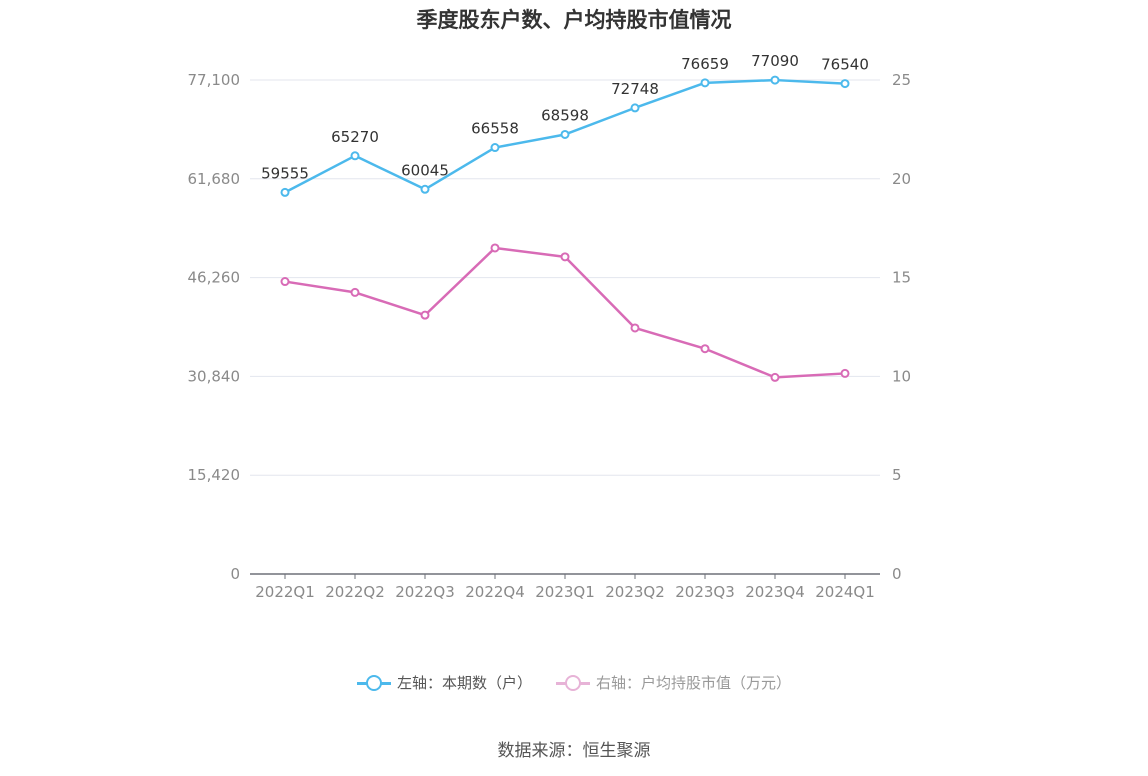 Image resolution: width=1148 pixels, height=776 pixels. What do you see at coordinates (574, 751) in the screenshot?
I see `data-source: 数据来源：恒生聚源` at bounding box center [574, 751].